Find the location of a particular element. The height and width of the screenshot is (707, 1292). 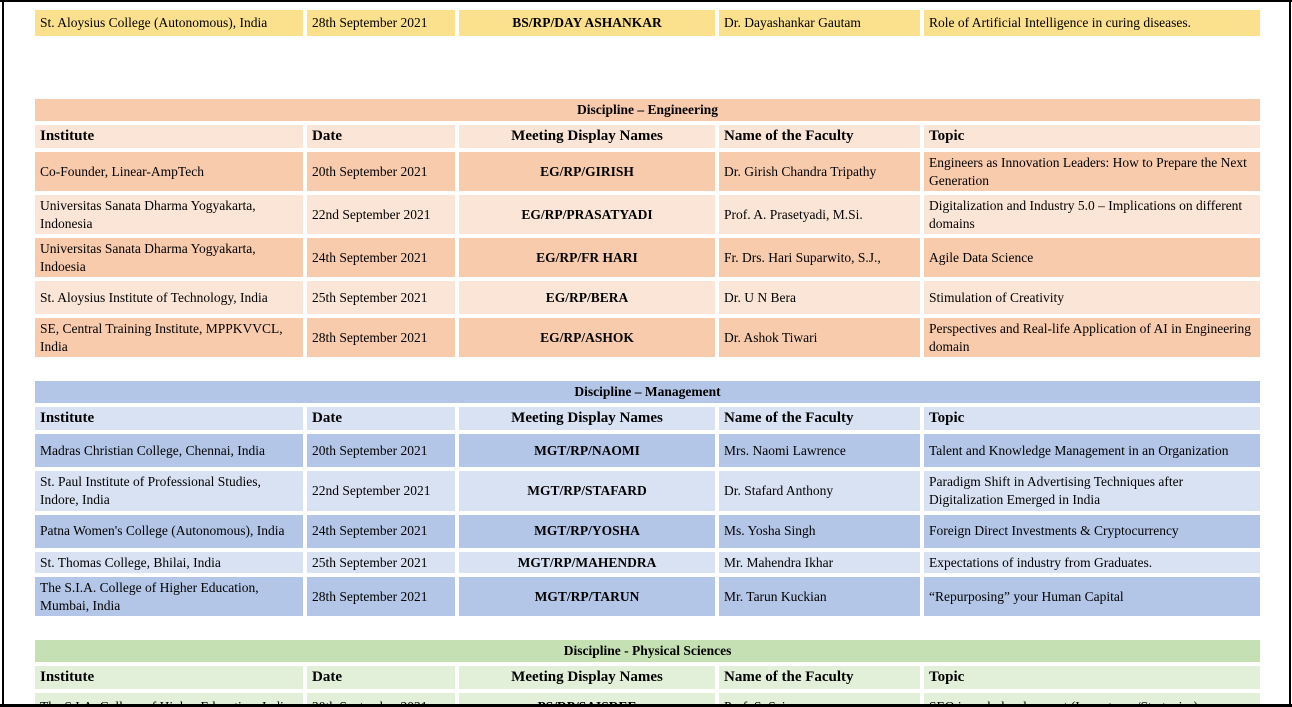

meeting-cell: EG/RP/FR HARI is located at coordinates (587, 258).